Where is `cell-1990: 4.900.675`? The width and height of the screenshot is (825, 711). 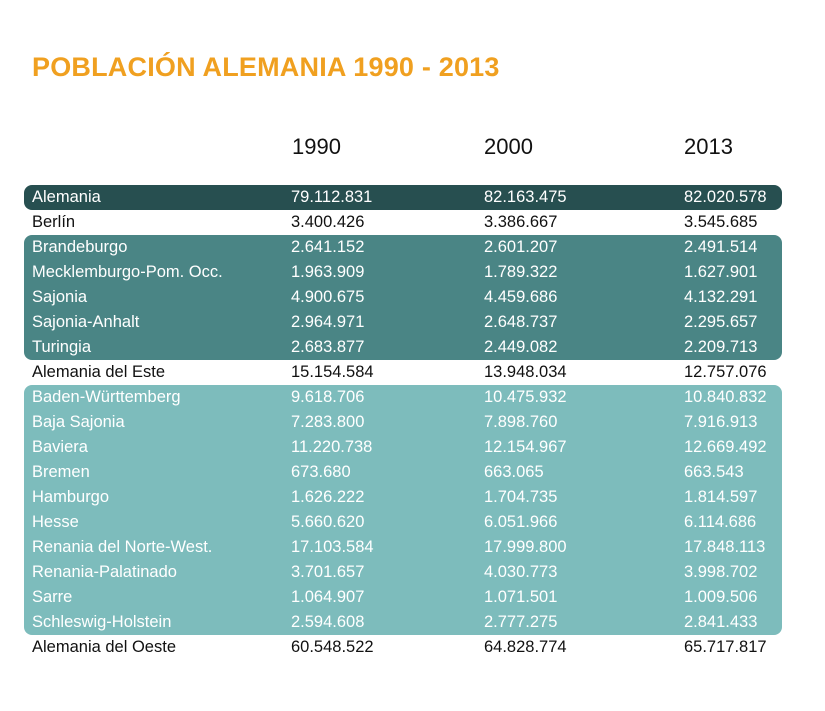
cell-1990: 4.900.675 is located at coordinates (328, 297).